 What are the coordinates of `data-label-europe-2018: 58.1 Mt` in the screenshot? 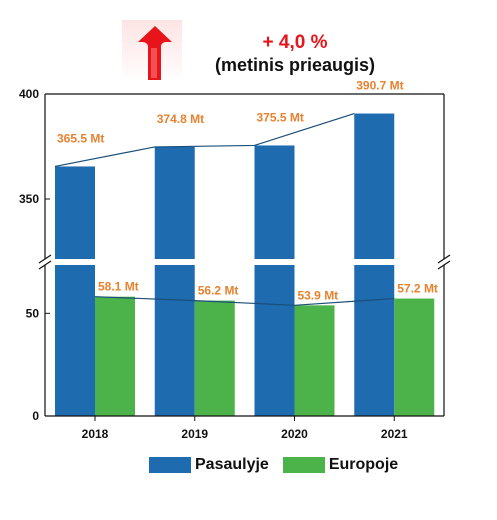 It's located at (118, 287).